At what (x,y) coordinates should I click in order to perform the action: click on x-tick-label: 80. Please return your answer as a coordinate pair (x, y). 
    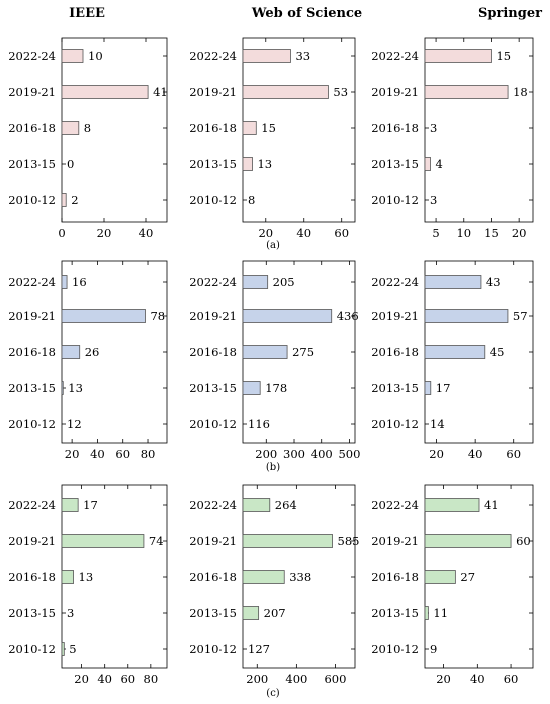
    Looking at the image, I should click on (151, 679).